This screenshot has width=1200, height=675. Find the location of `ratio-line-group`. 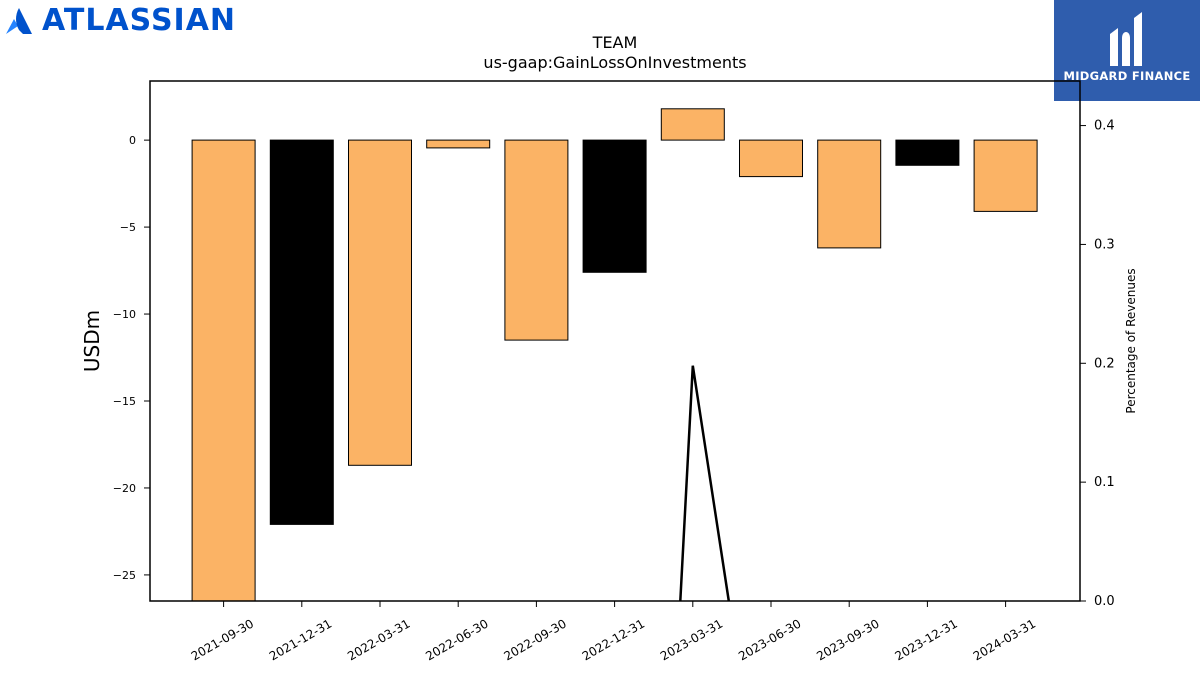

ratio-line-group is located at coordinates (705, 483).